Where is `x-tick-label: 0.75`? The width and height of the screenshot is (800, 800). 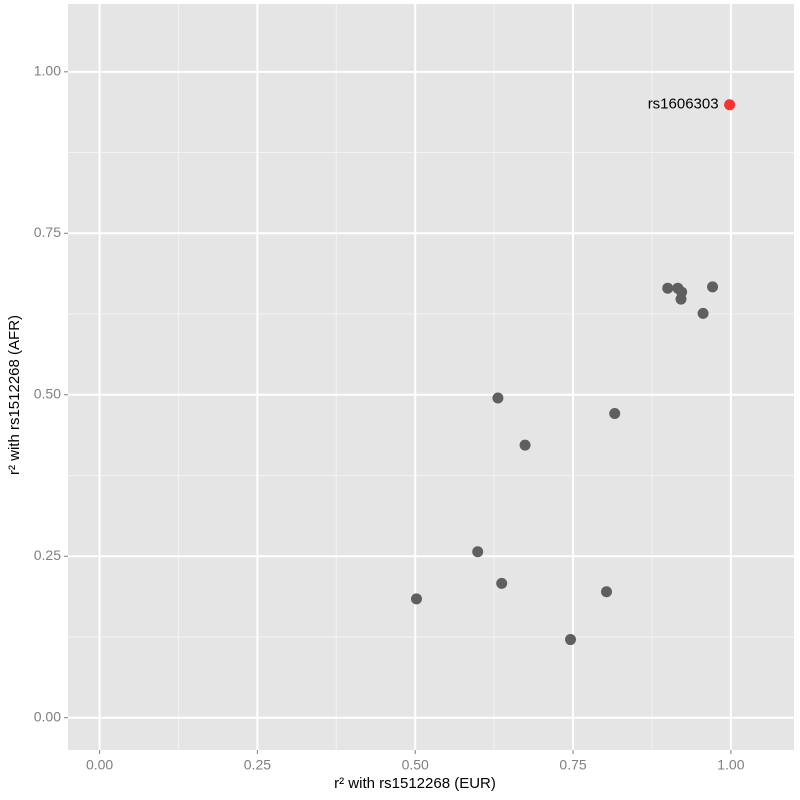
x-tick-label: 0.75 is located at coordinates (572, 765).